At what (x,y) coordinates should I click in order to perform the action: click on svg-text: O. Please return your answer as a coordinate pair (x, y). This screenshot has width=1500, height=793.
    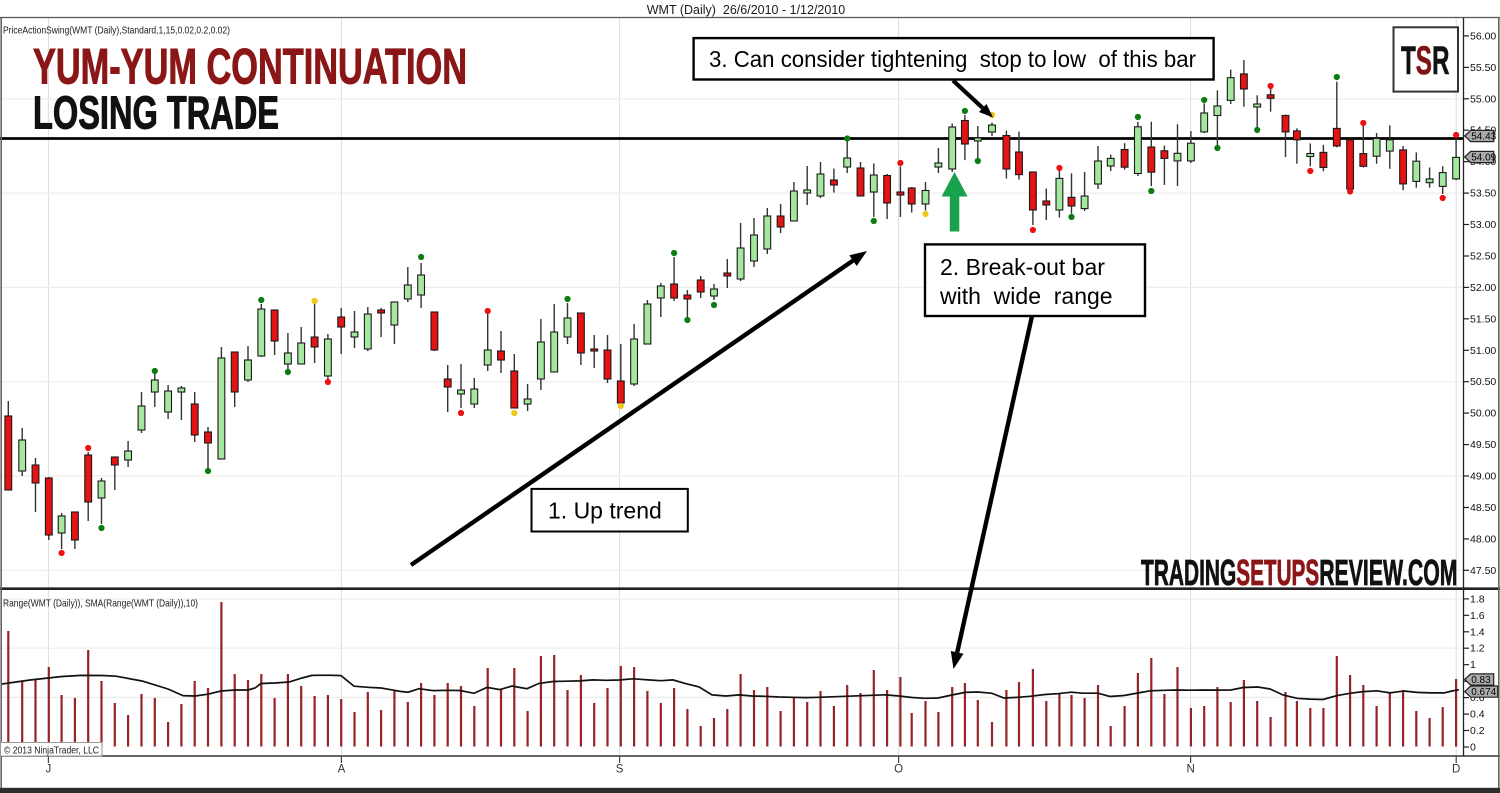
    Looking at the image, I should click on (898, 770).